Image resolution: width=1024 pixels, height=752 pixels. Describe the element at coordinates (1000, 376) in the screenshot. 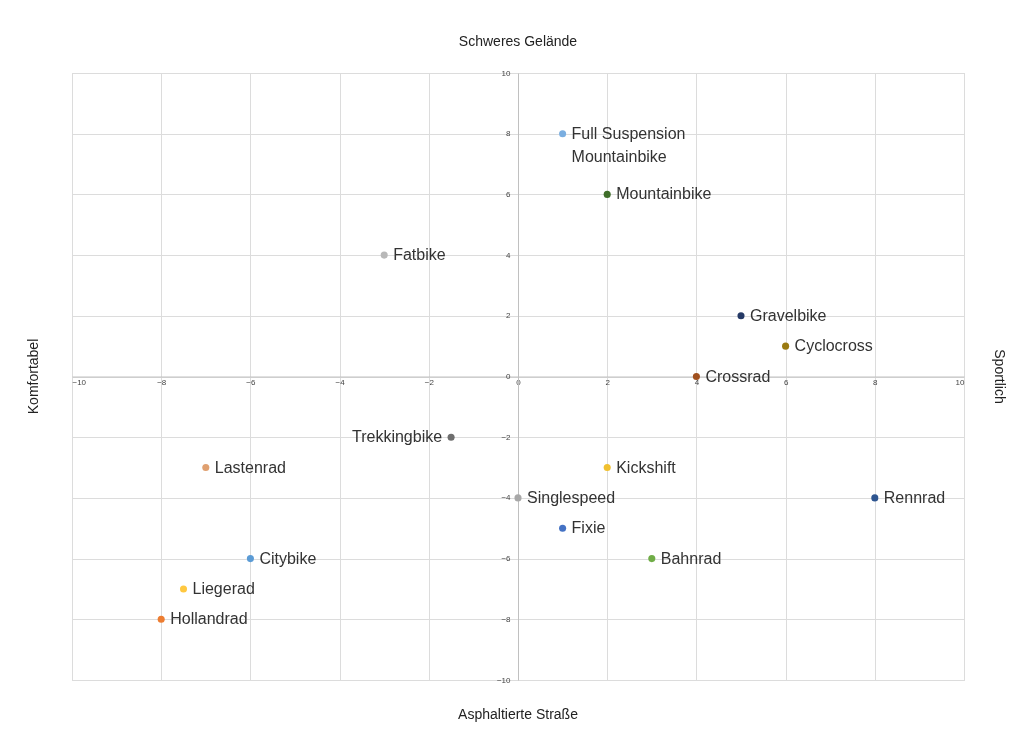

I see `text: Sportlich` at that location.